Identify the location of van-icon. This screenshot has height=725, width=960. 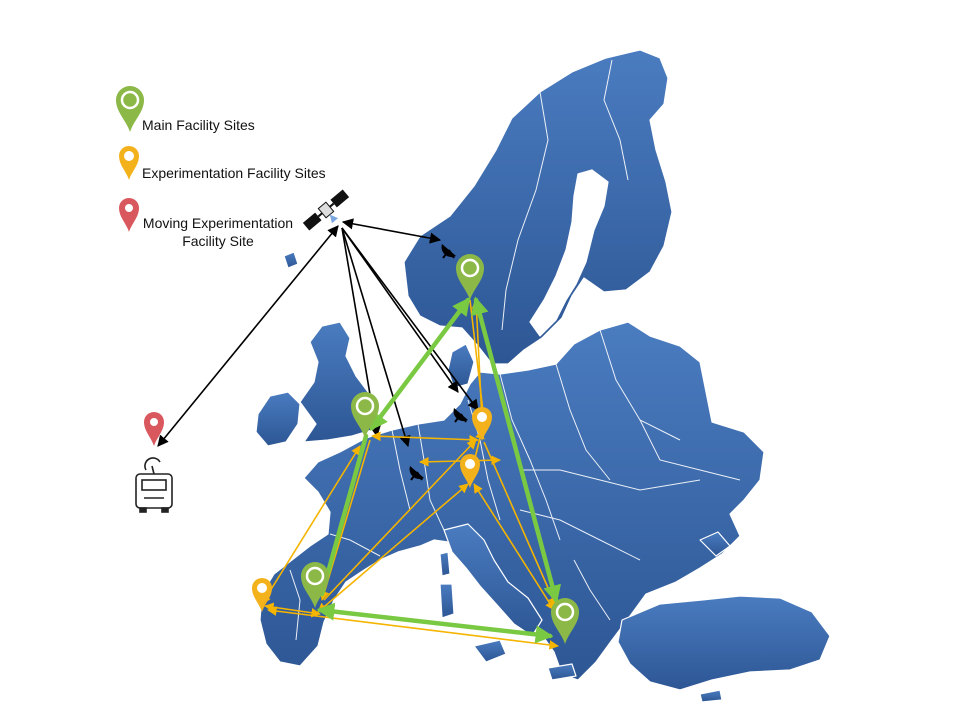
(154, 485).